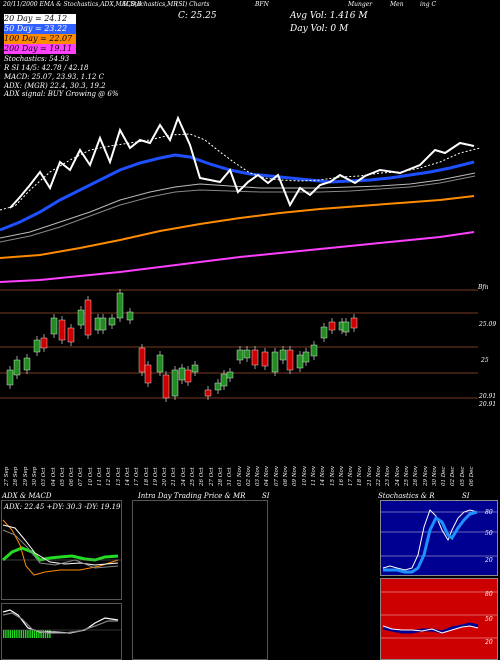  I want to click on close-price: C: 25.25, so click(197, 16).